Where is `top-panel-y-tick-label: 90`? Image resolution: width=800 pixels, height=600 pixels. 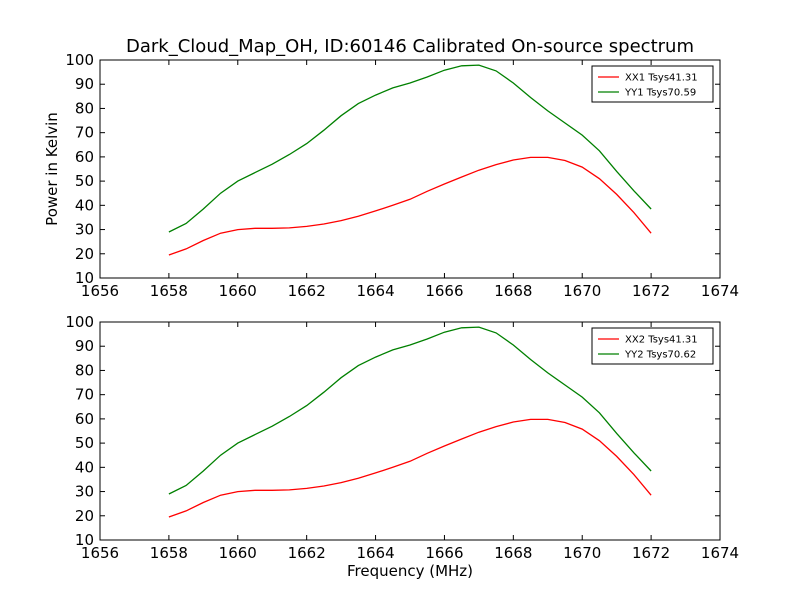
top-panel-y-tick-label: 90 is located at coordinates (84, 84).